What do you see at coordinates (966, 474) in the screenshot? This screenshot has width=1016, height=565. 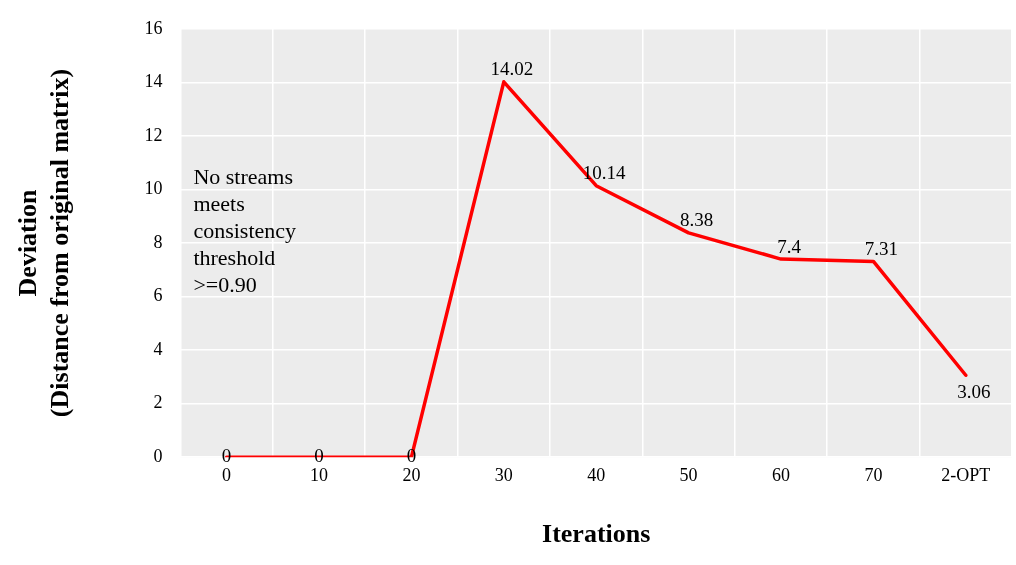 I see `x-tick-label: 2-OPT` at bounding box center [966, 474].